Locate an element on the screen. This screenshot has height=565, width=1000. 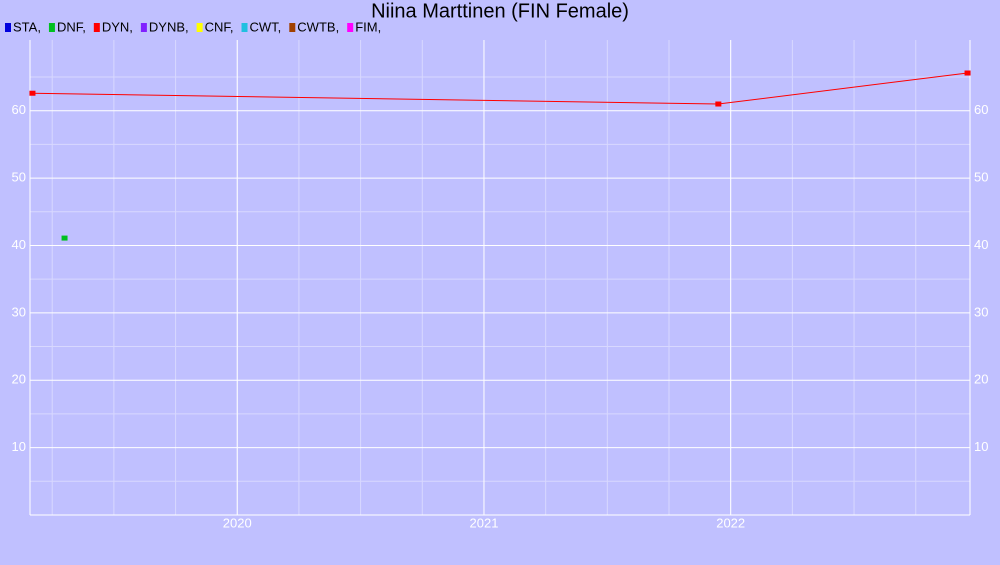
y-tick-label: 10 is located at coordinates (19, 446).